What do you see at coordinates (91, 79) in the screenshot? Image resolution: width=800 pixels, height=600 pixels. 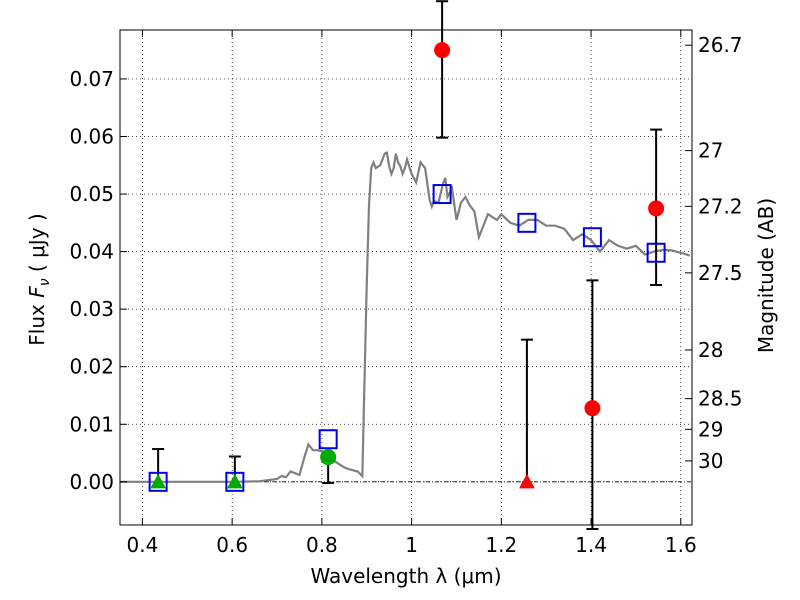 I see `y-tick-label: 0.07` at bounding box center [91, 79].